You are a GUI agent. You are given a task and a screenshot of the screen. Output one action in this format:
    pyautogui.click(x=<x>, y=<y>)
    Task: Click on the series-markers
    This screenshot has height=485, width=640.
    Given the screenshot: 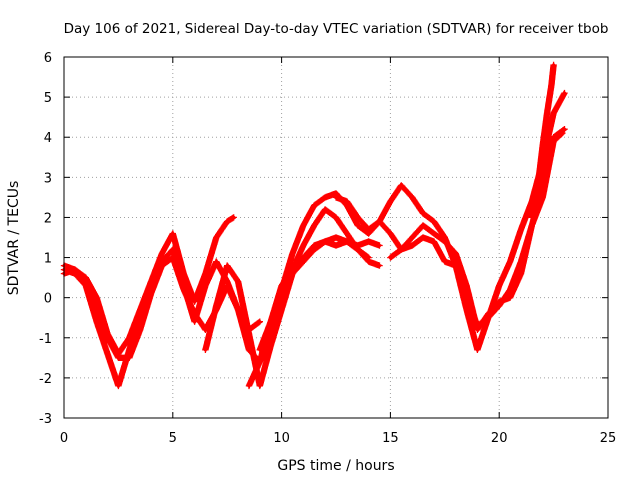 What is the action you would take?
    pyautogui.click(x=542, y=141)
    